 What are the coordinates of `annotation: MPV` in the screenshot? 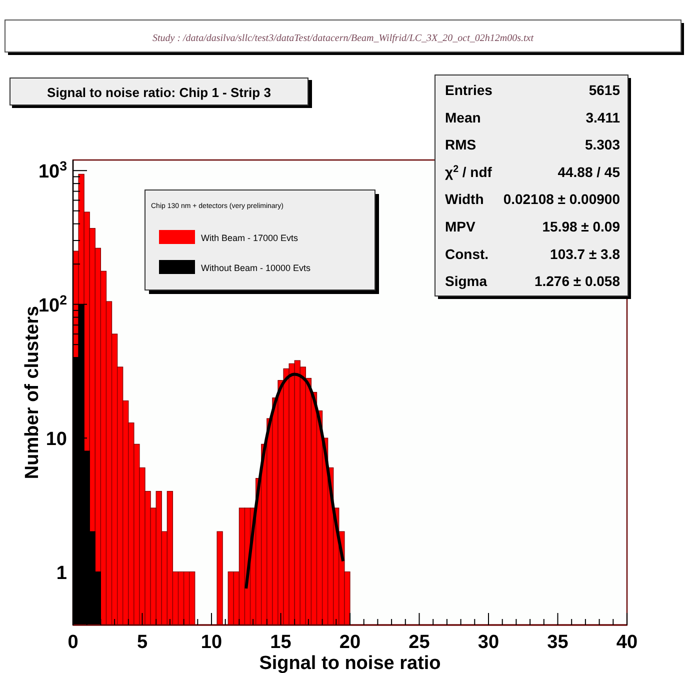 It's located at (460, 226).